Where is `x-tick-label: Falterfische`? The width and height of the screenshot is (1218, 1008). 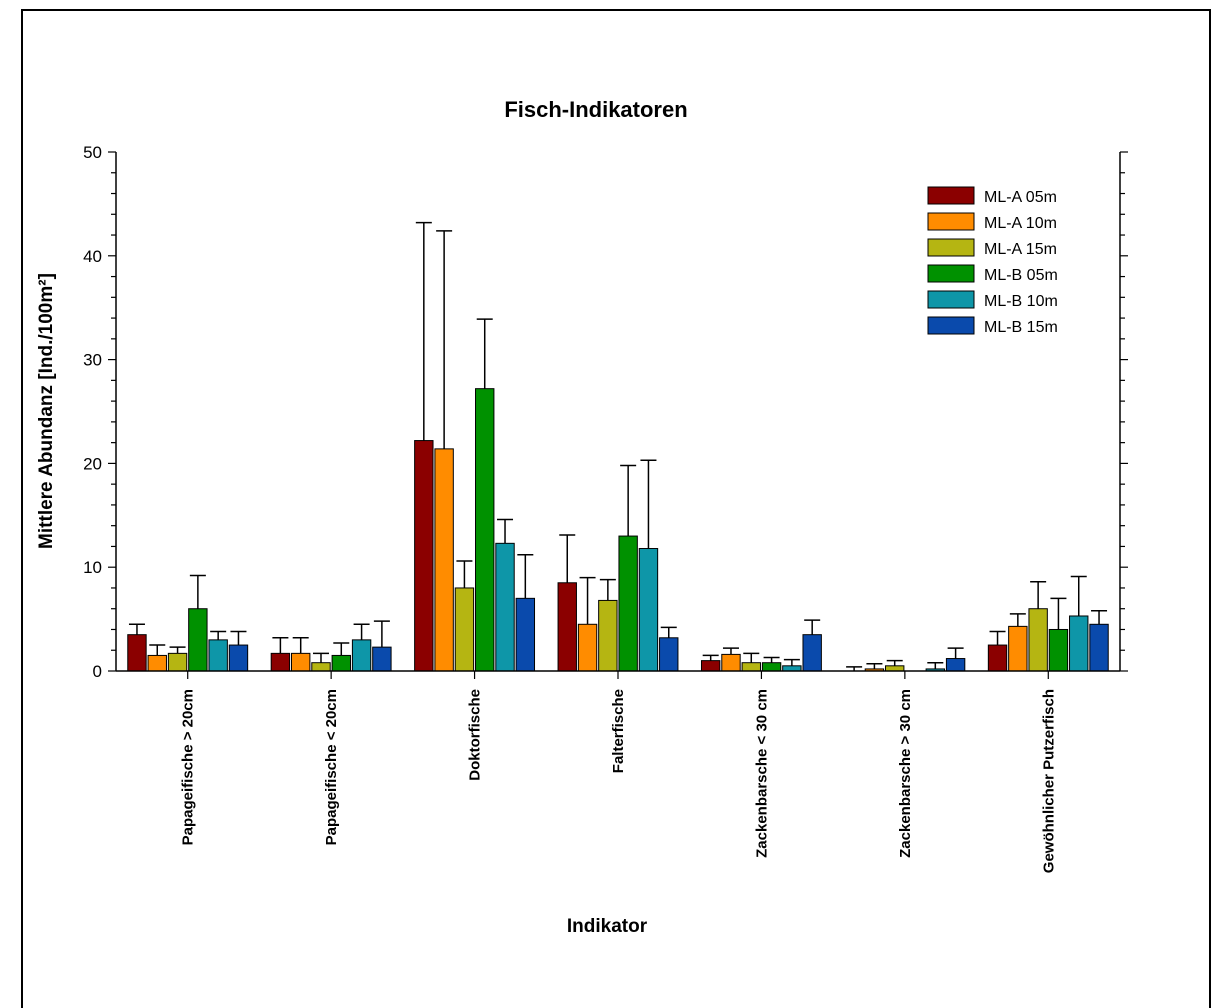
x-tick-label: Falterfische is located at coordinates (618, 731).